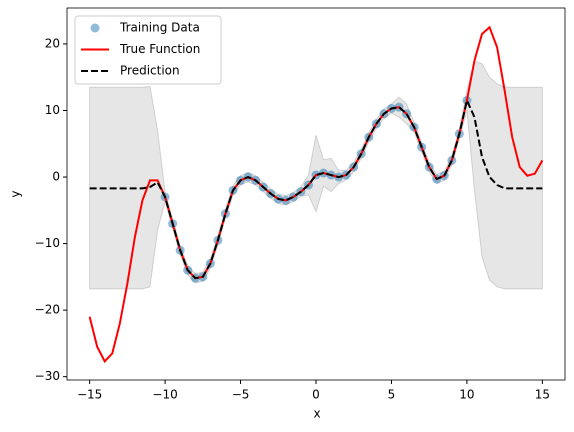 The height and width of the screenshot is (432, 574). I want to click on x-axis-label: x, so click(316, 414).